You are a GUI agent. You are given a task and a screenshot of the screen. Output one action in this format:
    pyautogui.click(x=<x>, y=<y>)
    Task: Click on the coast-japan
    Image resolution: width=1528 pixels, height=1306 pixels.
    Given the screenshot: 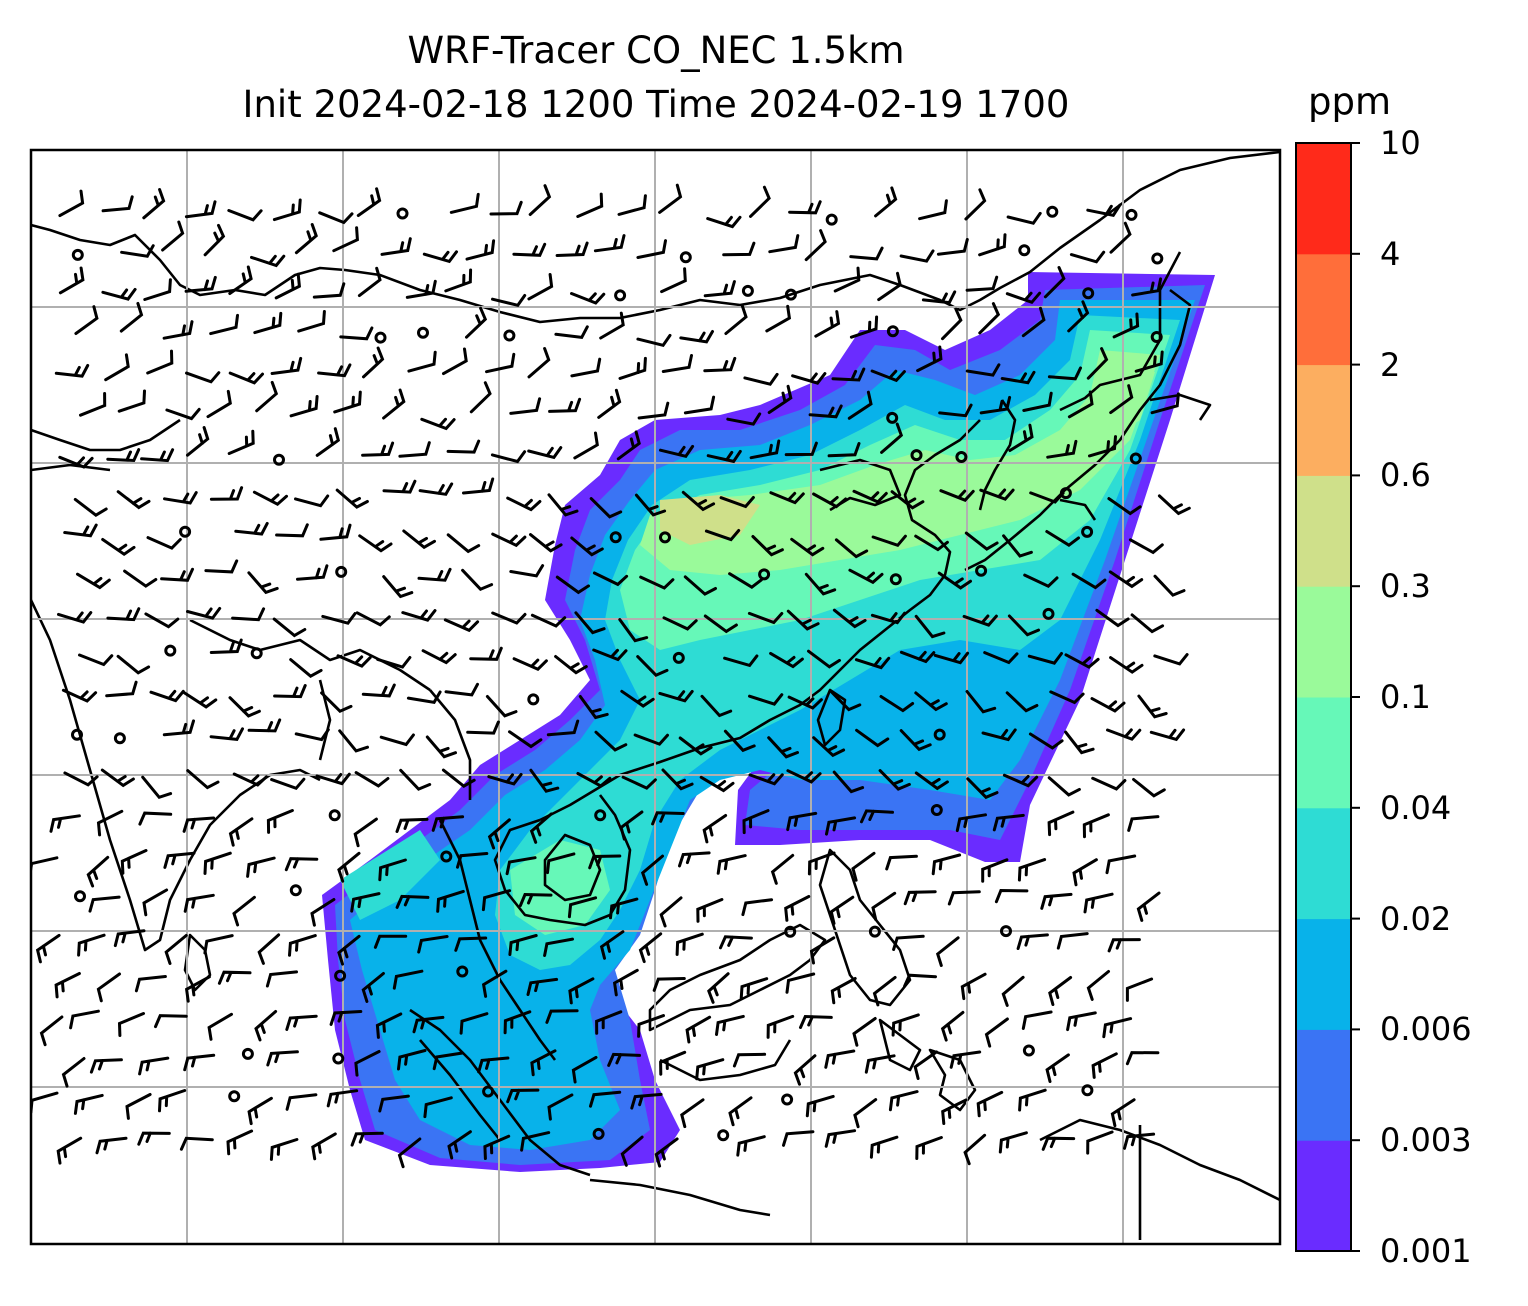 What is the action you would take?
    pyautogui.click(x=1088, y=430)
    